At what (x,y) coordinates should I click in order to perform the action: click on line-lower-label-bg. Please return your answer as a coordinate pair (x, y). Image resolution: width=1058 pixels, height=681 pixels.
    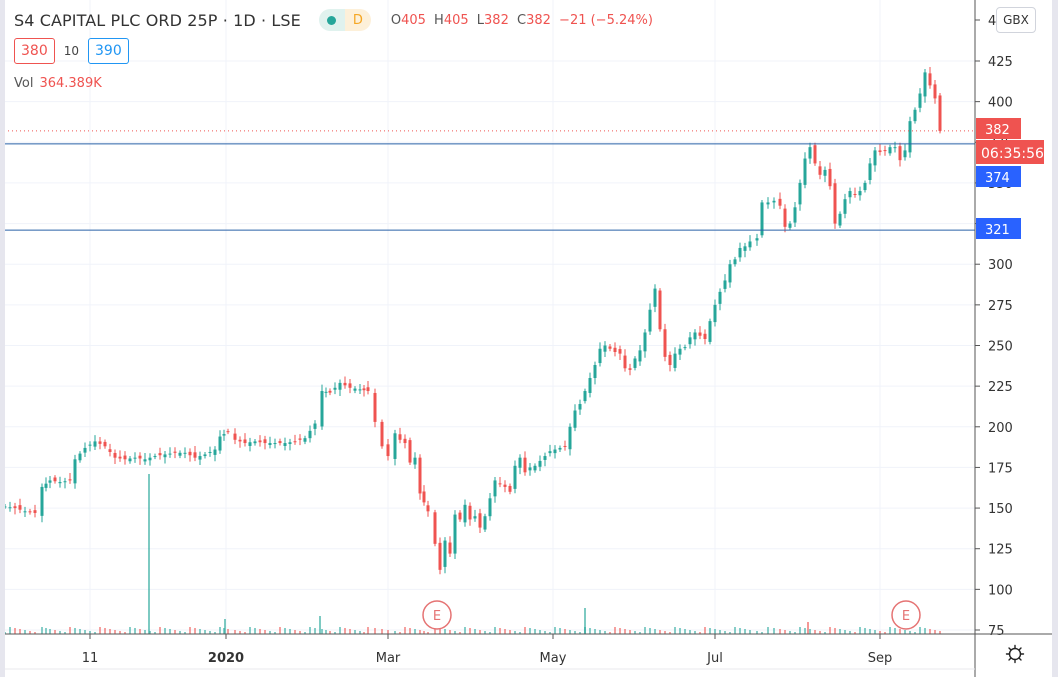
    Looking at the image, I should click on (998, 228).